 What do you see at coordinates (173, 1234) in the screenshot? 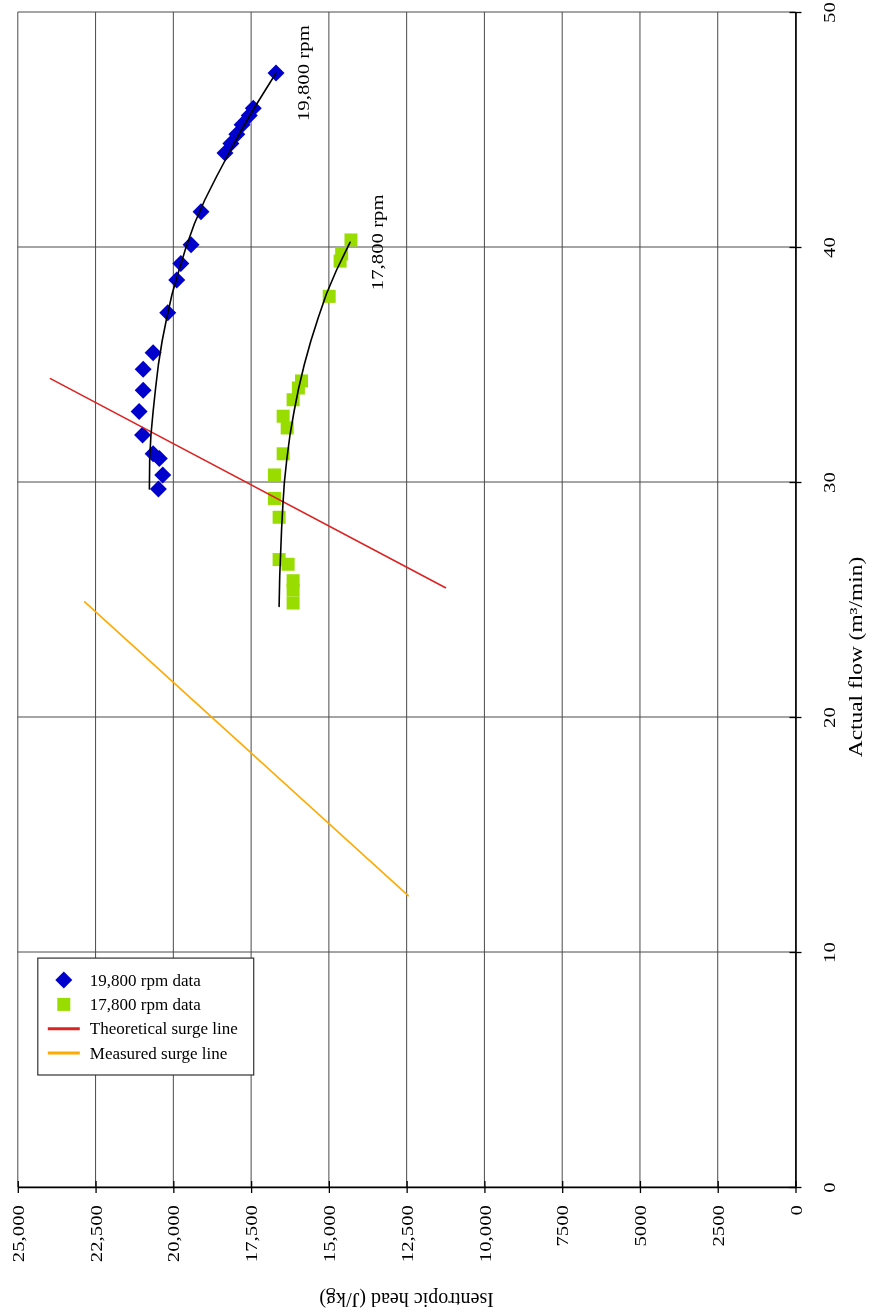
I see `x-tick-label: 20,000` at bounding box center [173, 1234].